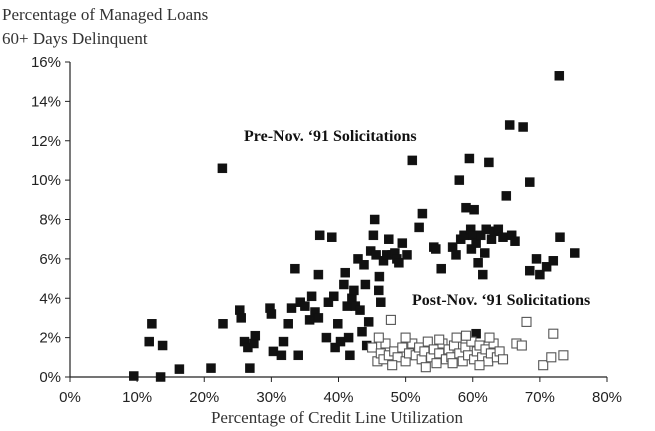 The height and width of the screenshot is (431, 655). What do you see at coordinates (204, 397) in the screenshot?
I see `x-tick-label: 20%` at bounding box center [204, 397].